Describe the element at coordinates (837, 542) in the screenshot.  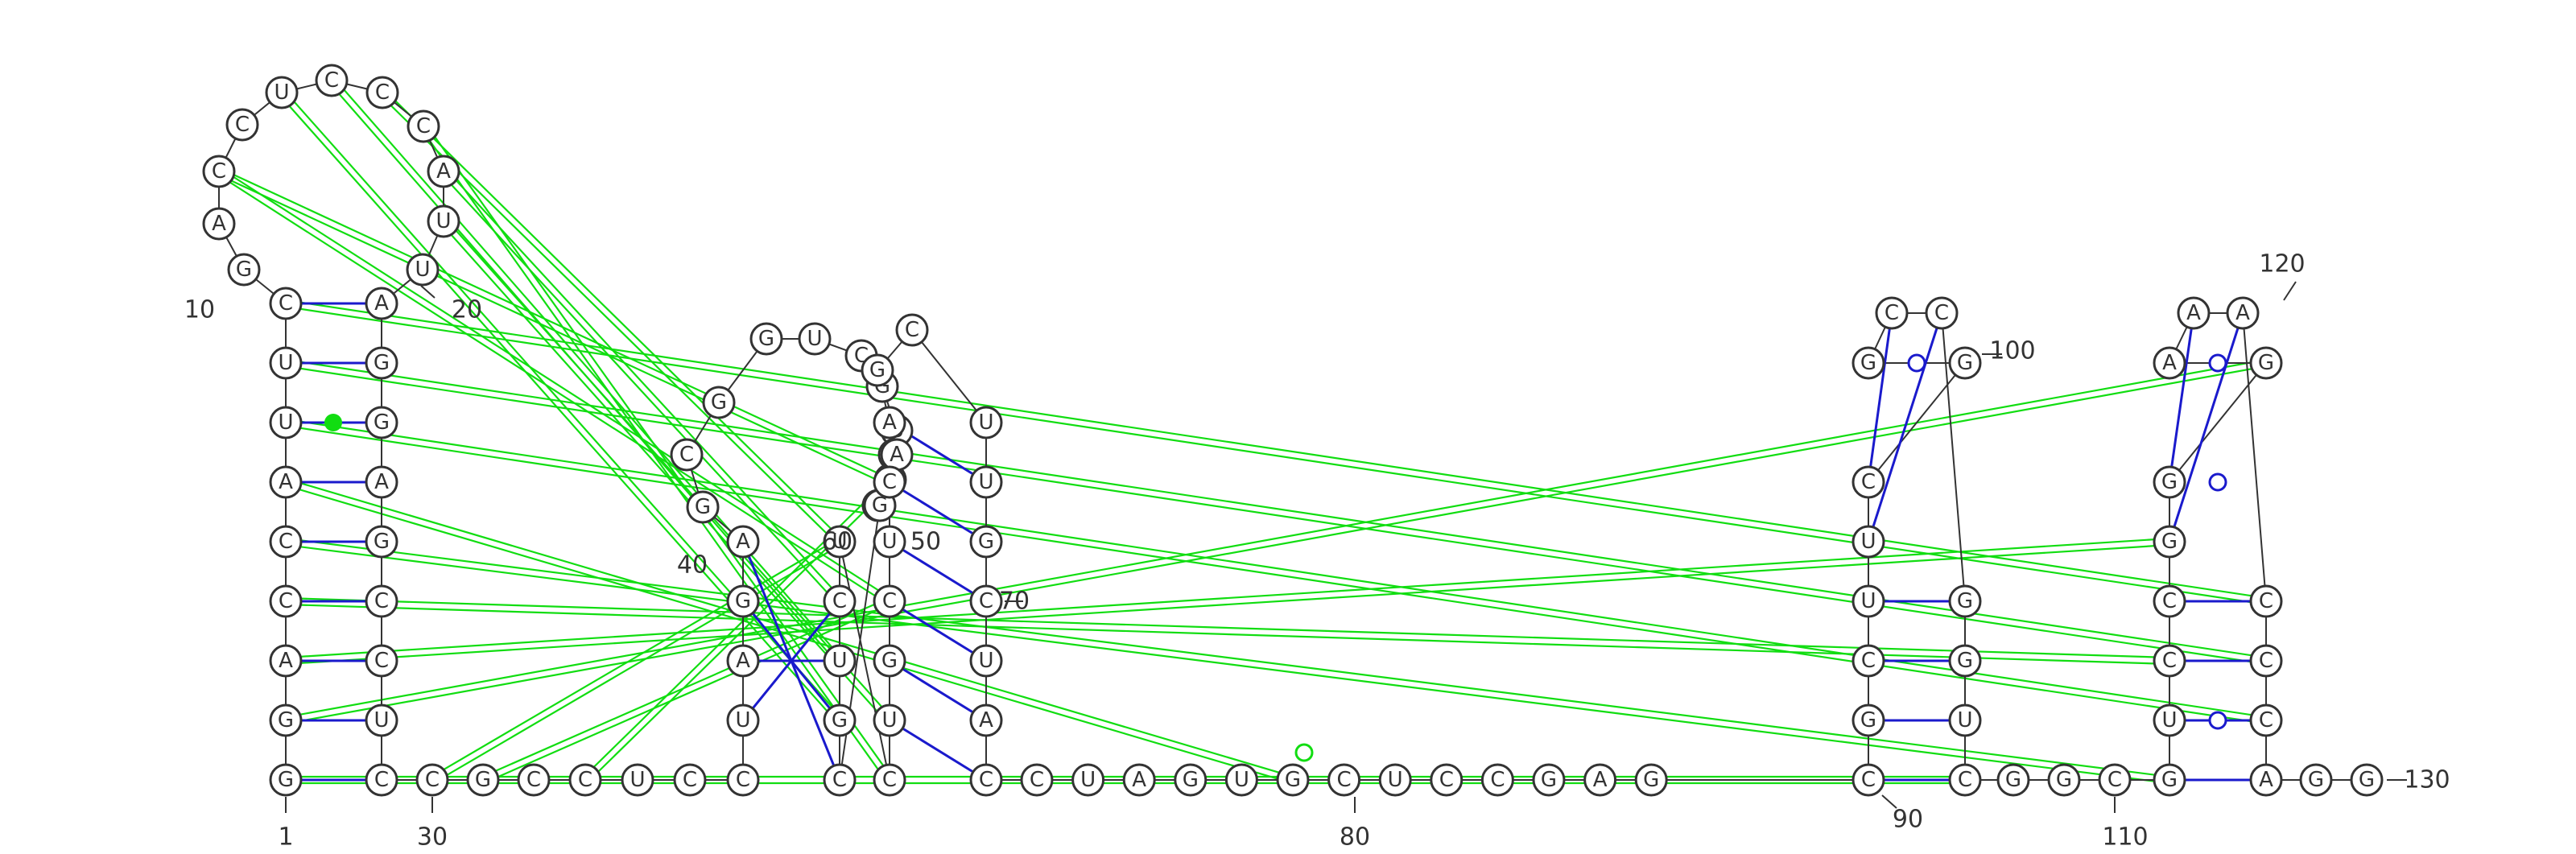
I see `position-label: 60` at that location.